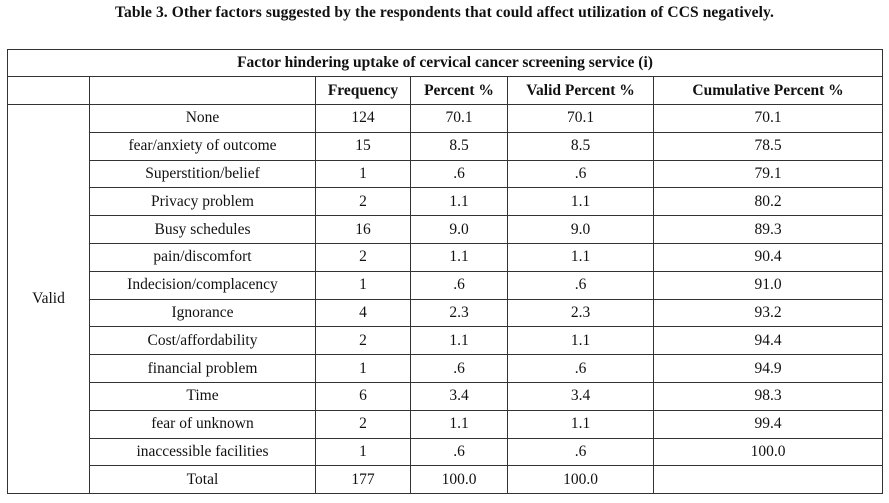  I want to click on cumulative-percent-cell, so click(768, 480).